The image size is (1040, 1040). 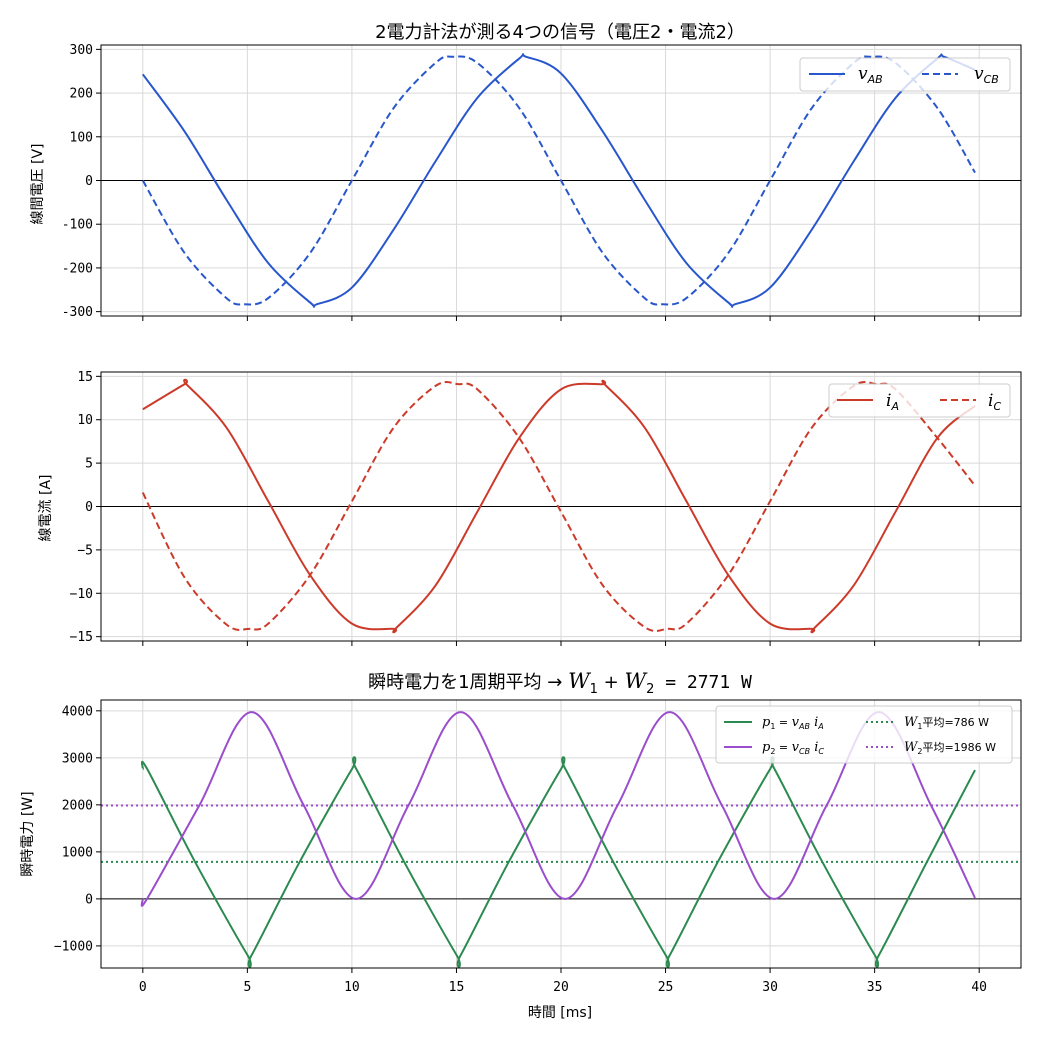 I want to click on legend-label-ia: iA, so click(x=892, y=402).